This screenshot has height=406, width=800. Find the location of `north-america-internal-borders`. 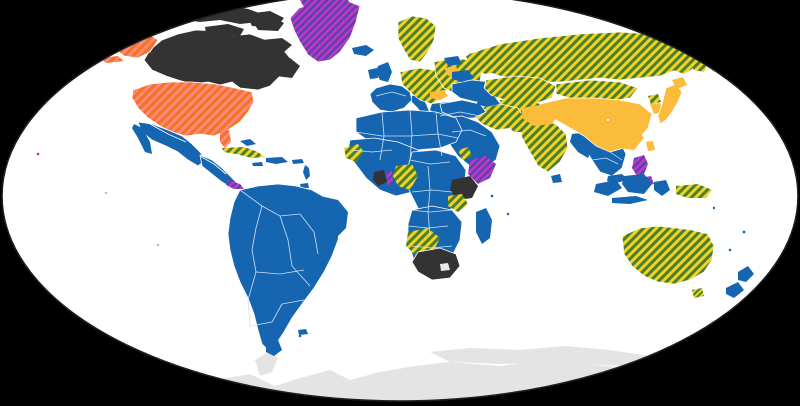

north-america-internal-borders is located at coordinates (188, 149).